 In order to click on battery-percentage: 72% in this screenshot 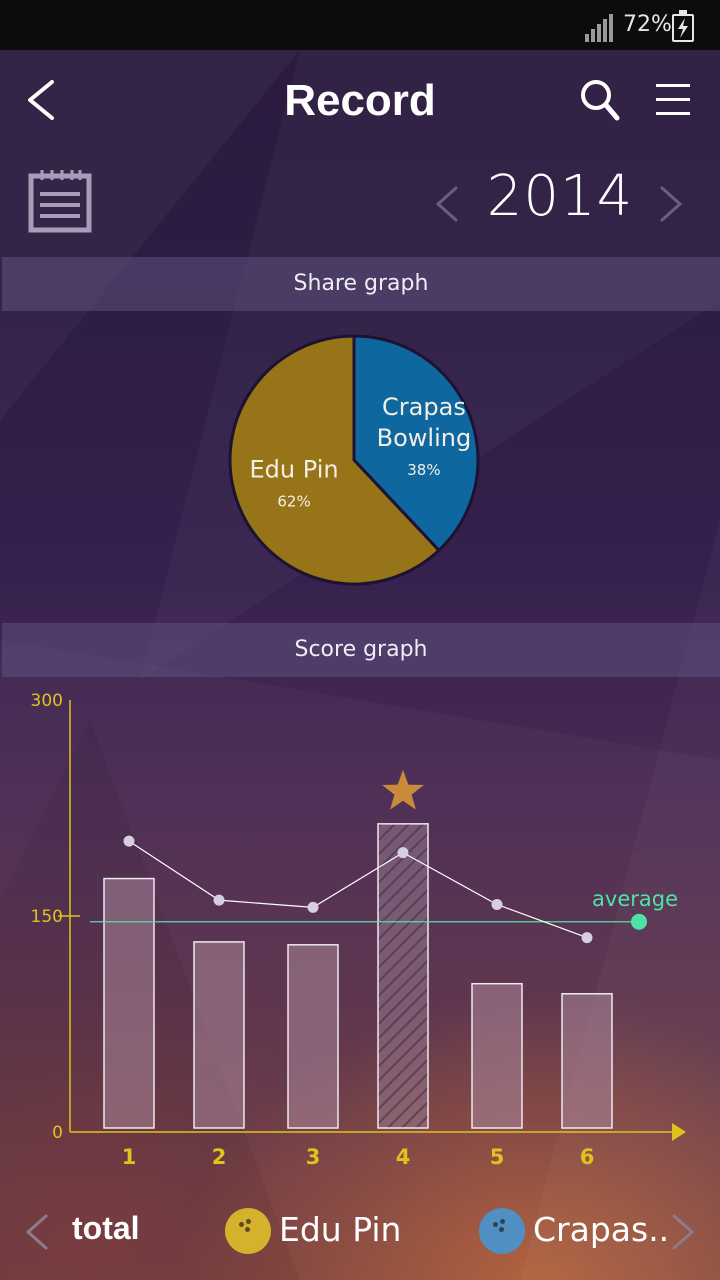, I will do `click(647, 24)`.